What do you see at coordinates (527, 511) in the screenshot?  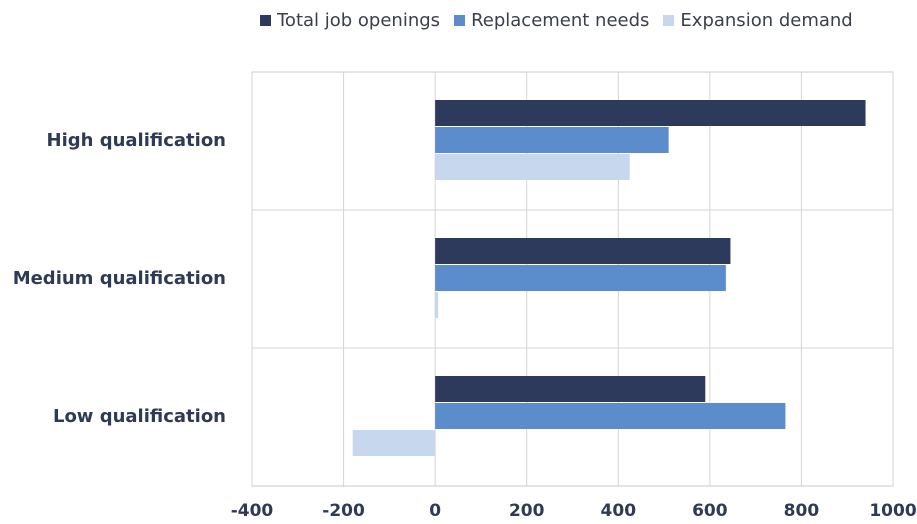 I see `x-tick-label: 200` at bounding box center [527, 511].